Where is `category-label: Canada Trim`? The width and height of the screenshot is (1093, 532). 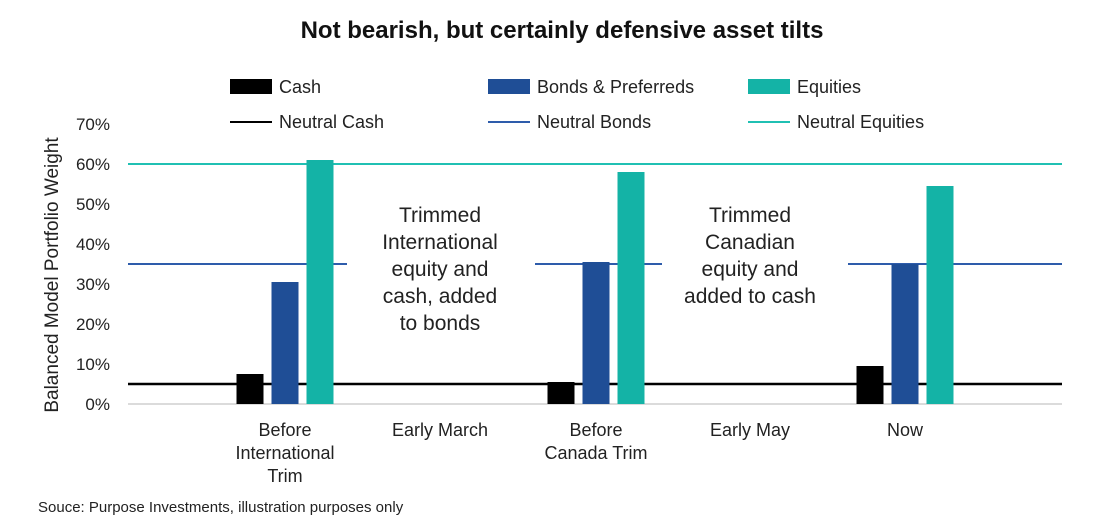 category-label: Canada Trim is located at coordinates (595, 453).